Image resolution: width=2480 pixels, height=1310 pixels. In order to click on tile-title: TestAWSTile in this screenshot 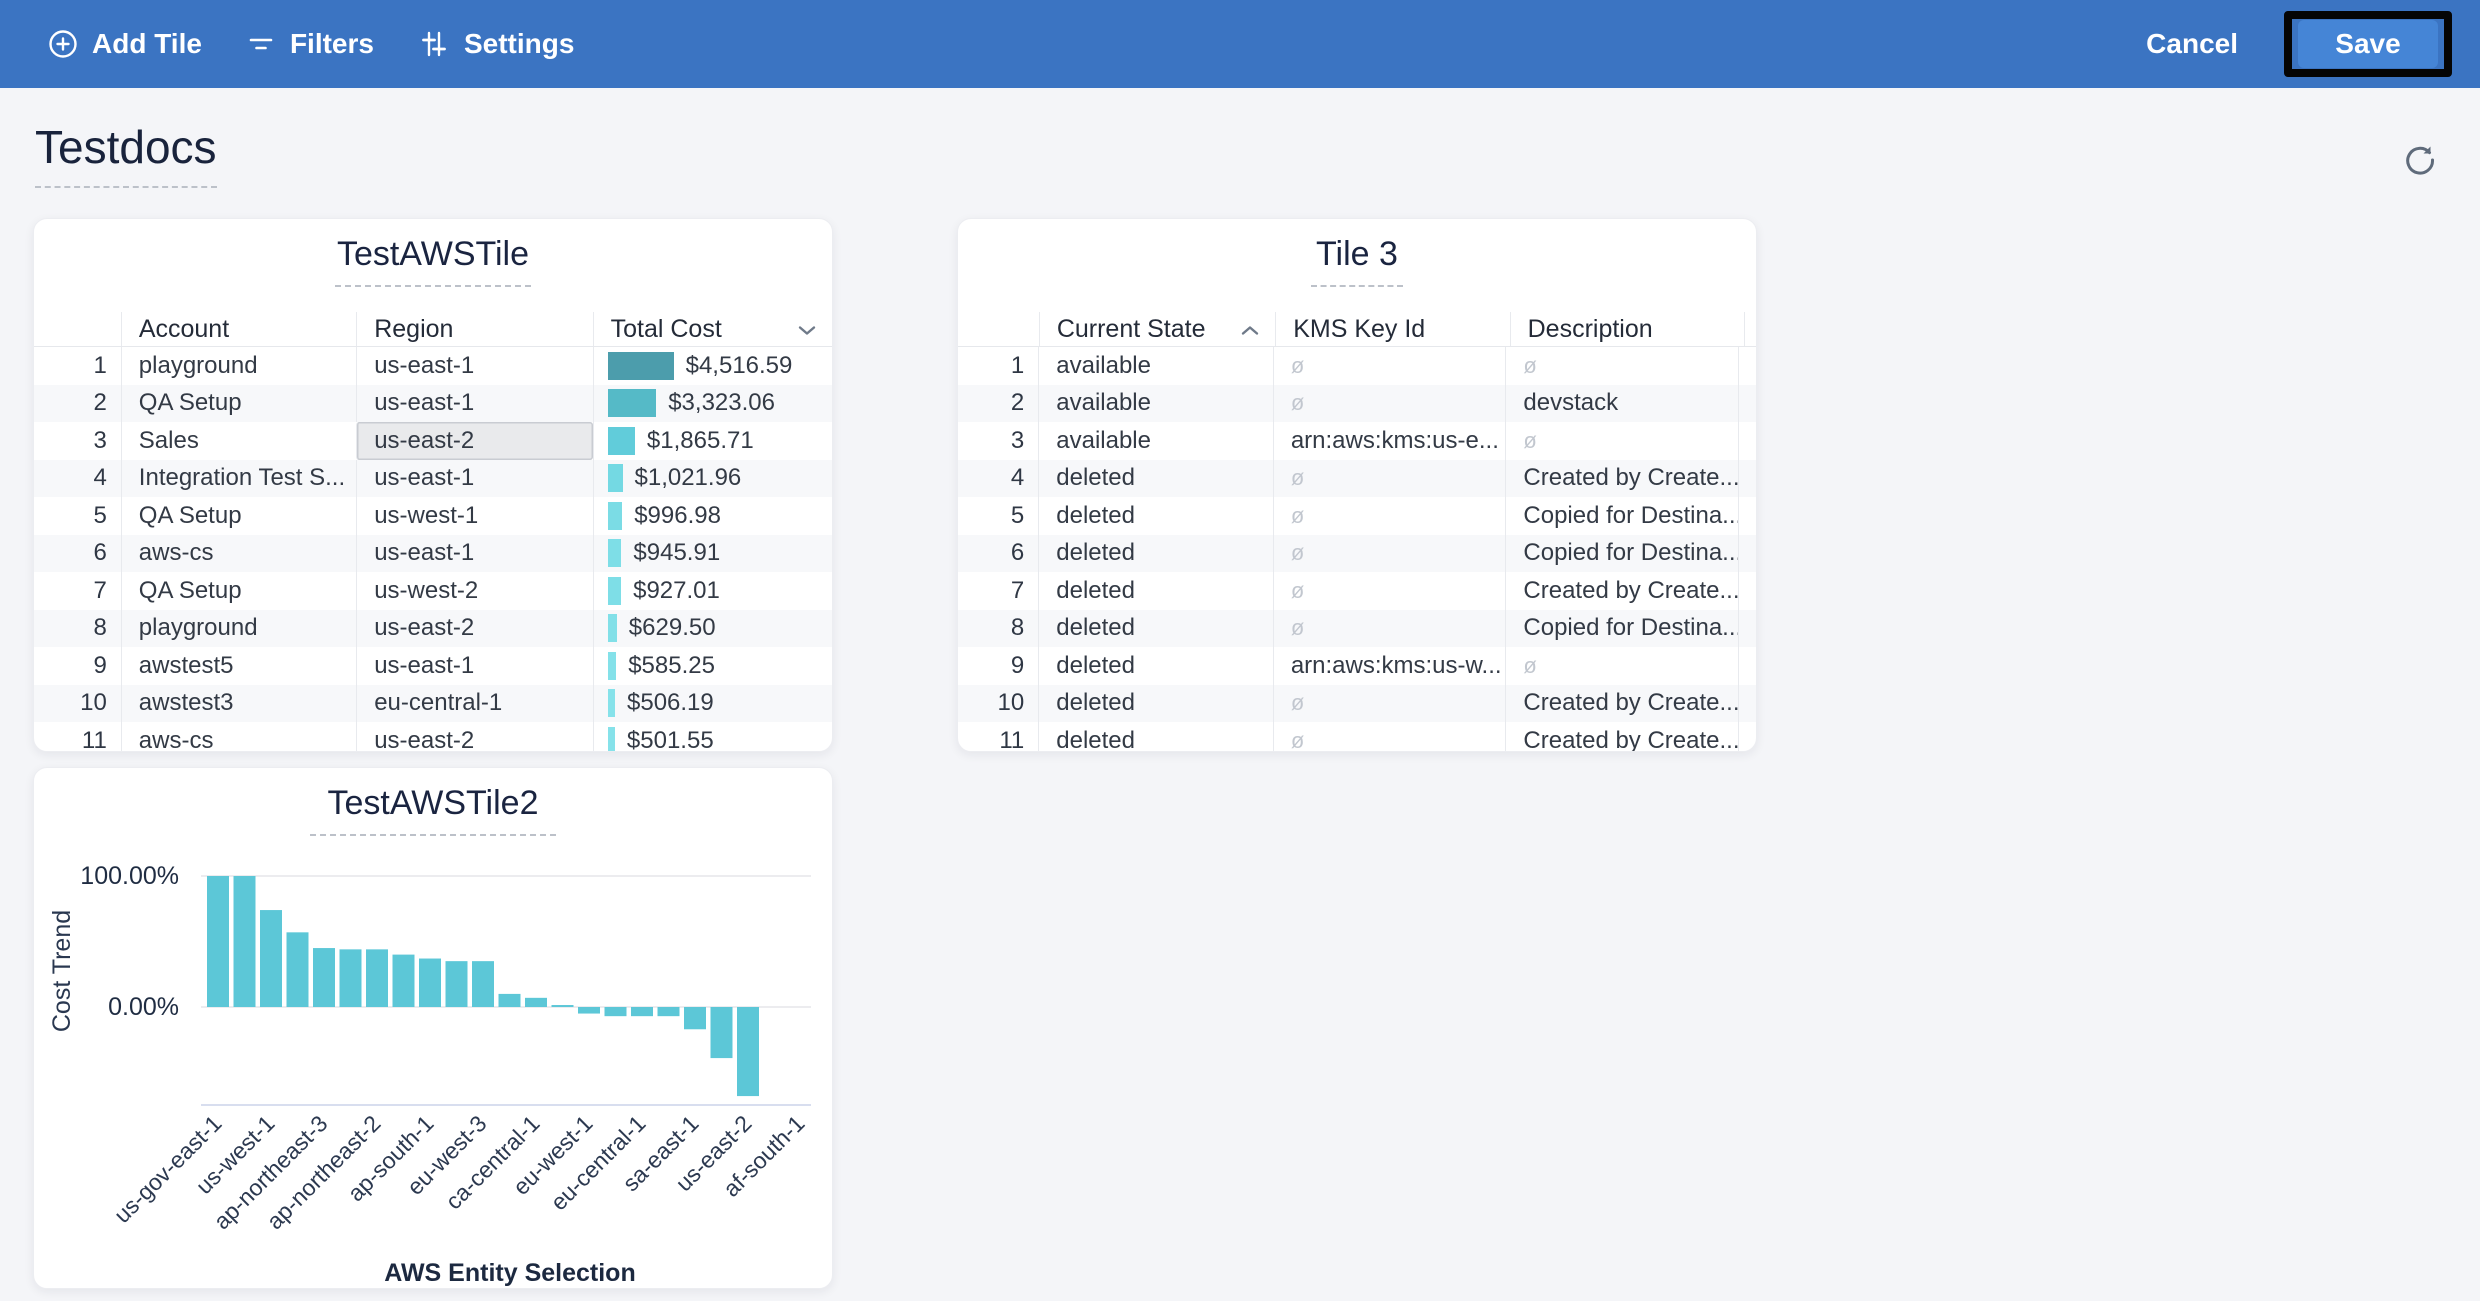, I will do `click(433, 254)`.